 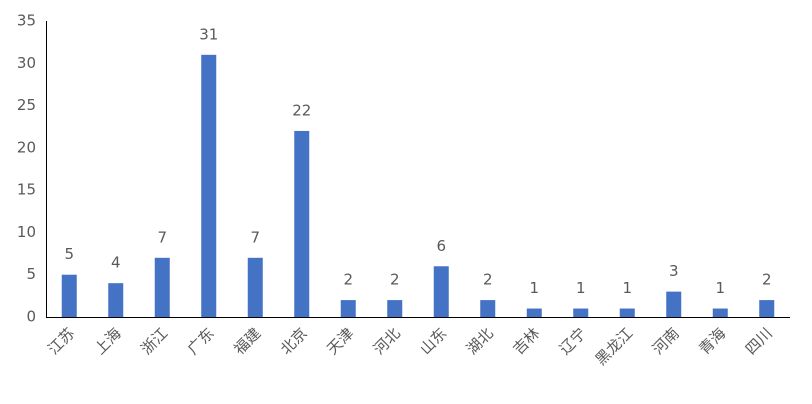 I want to click on data-label: 22, so click(x=301, y=110).